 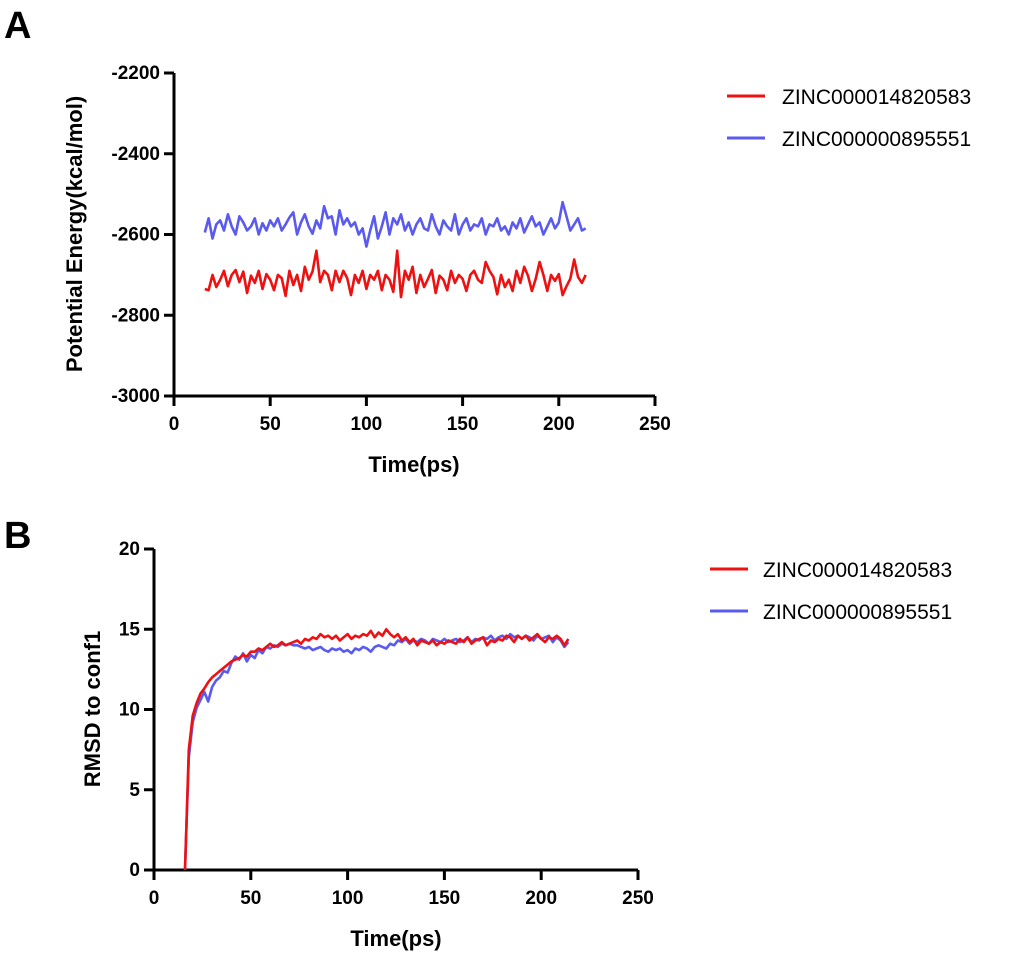 I want to click on panel-b-legend: ZINC000014820583 ZINC000000895551, so click(x=831, y=591).